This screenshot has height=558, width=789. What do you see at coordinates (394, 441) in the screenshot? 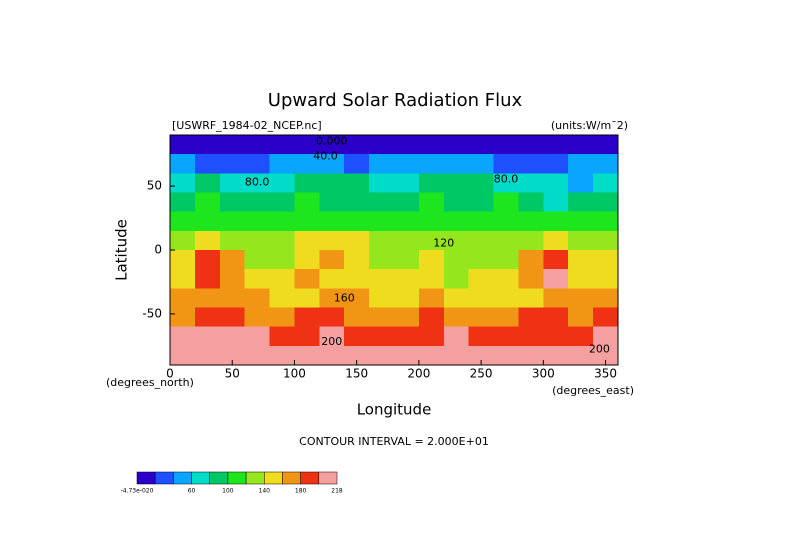
I see `contour-interval: CONTOUR INTERVAL = 2.000E+01` at bounding box center [394, 441].